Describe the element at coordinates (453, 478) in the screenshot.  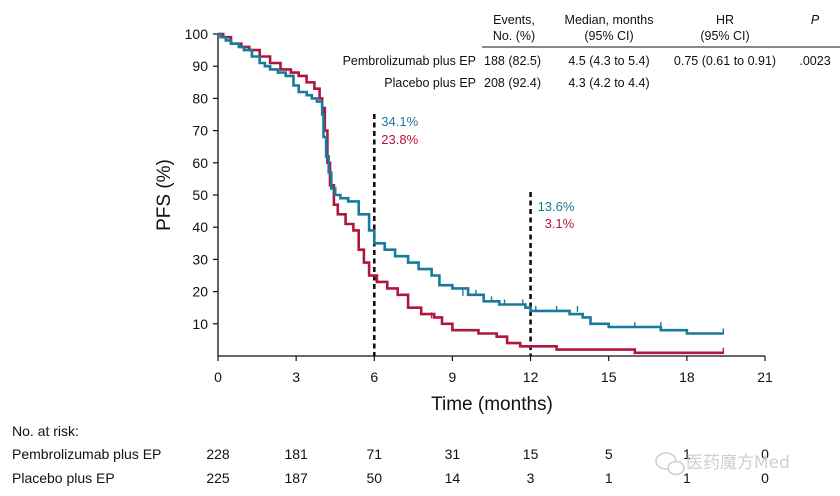
I see `at-risk-value-placebo-9: 14` at that location.